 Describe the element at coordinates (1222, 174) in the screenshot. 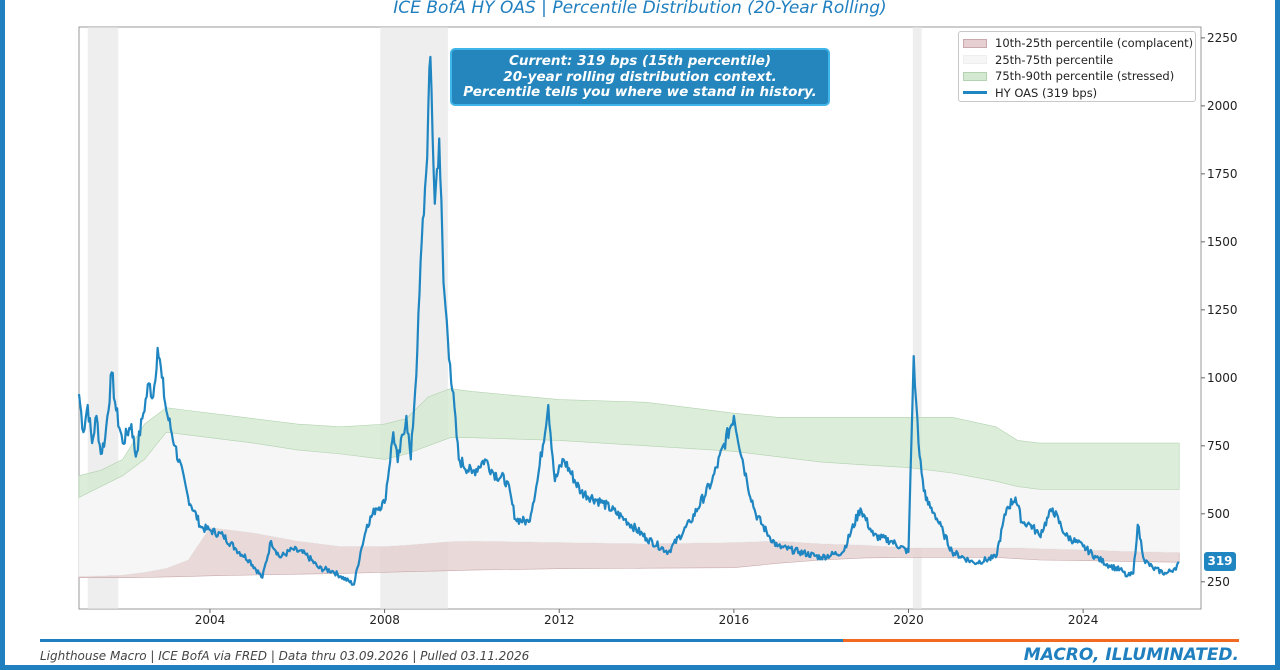

I see `y-tick-label-1750: 1750` at that location.